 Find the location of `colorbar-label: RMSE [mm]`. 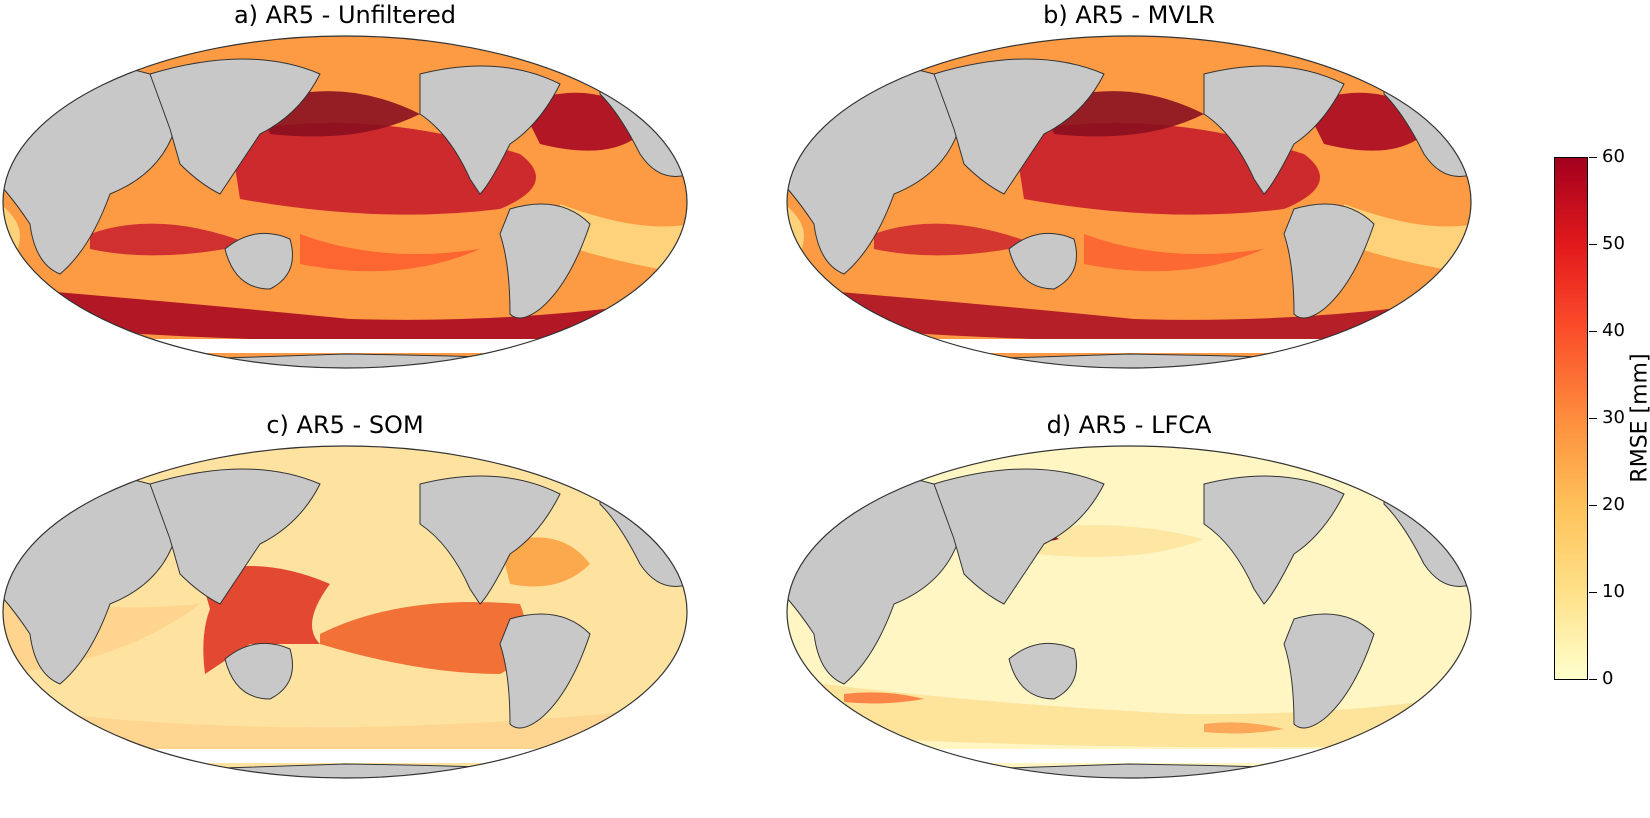

colorbar-label: RMSE [mm] is located at coordinates (1638, 418).